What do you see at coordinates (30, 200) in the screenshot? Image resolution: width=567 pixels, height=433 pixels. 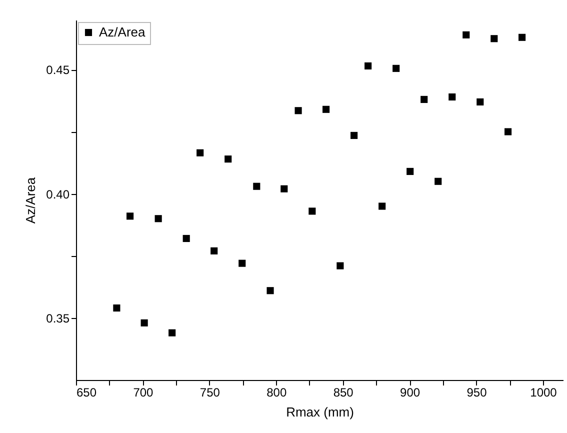 I see `y-axis-title: Az/Area` at bounding box center [30, 200].